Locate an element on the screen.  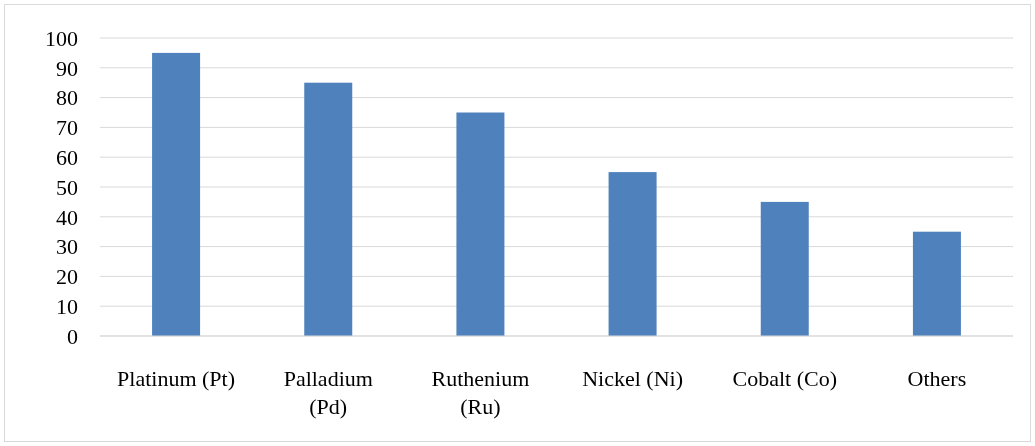
x-tick-label: Platinum (Pt) is located at coordinates (176, 378).